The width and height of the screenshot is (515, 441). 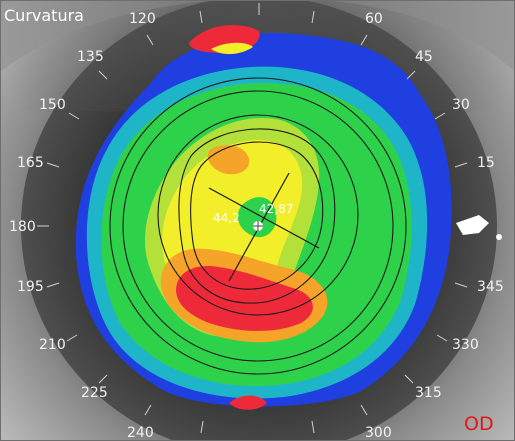 What do you see at coordinates (52, 105) in the screenshot?
I see `angle-label-150: 150` at bounding box center [52, 105].